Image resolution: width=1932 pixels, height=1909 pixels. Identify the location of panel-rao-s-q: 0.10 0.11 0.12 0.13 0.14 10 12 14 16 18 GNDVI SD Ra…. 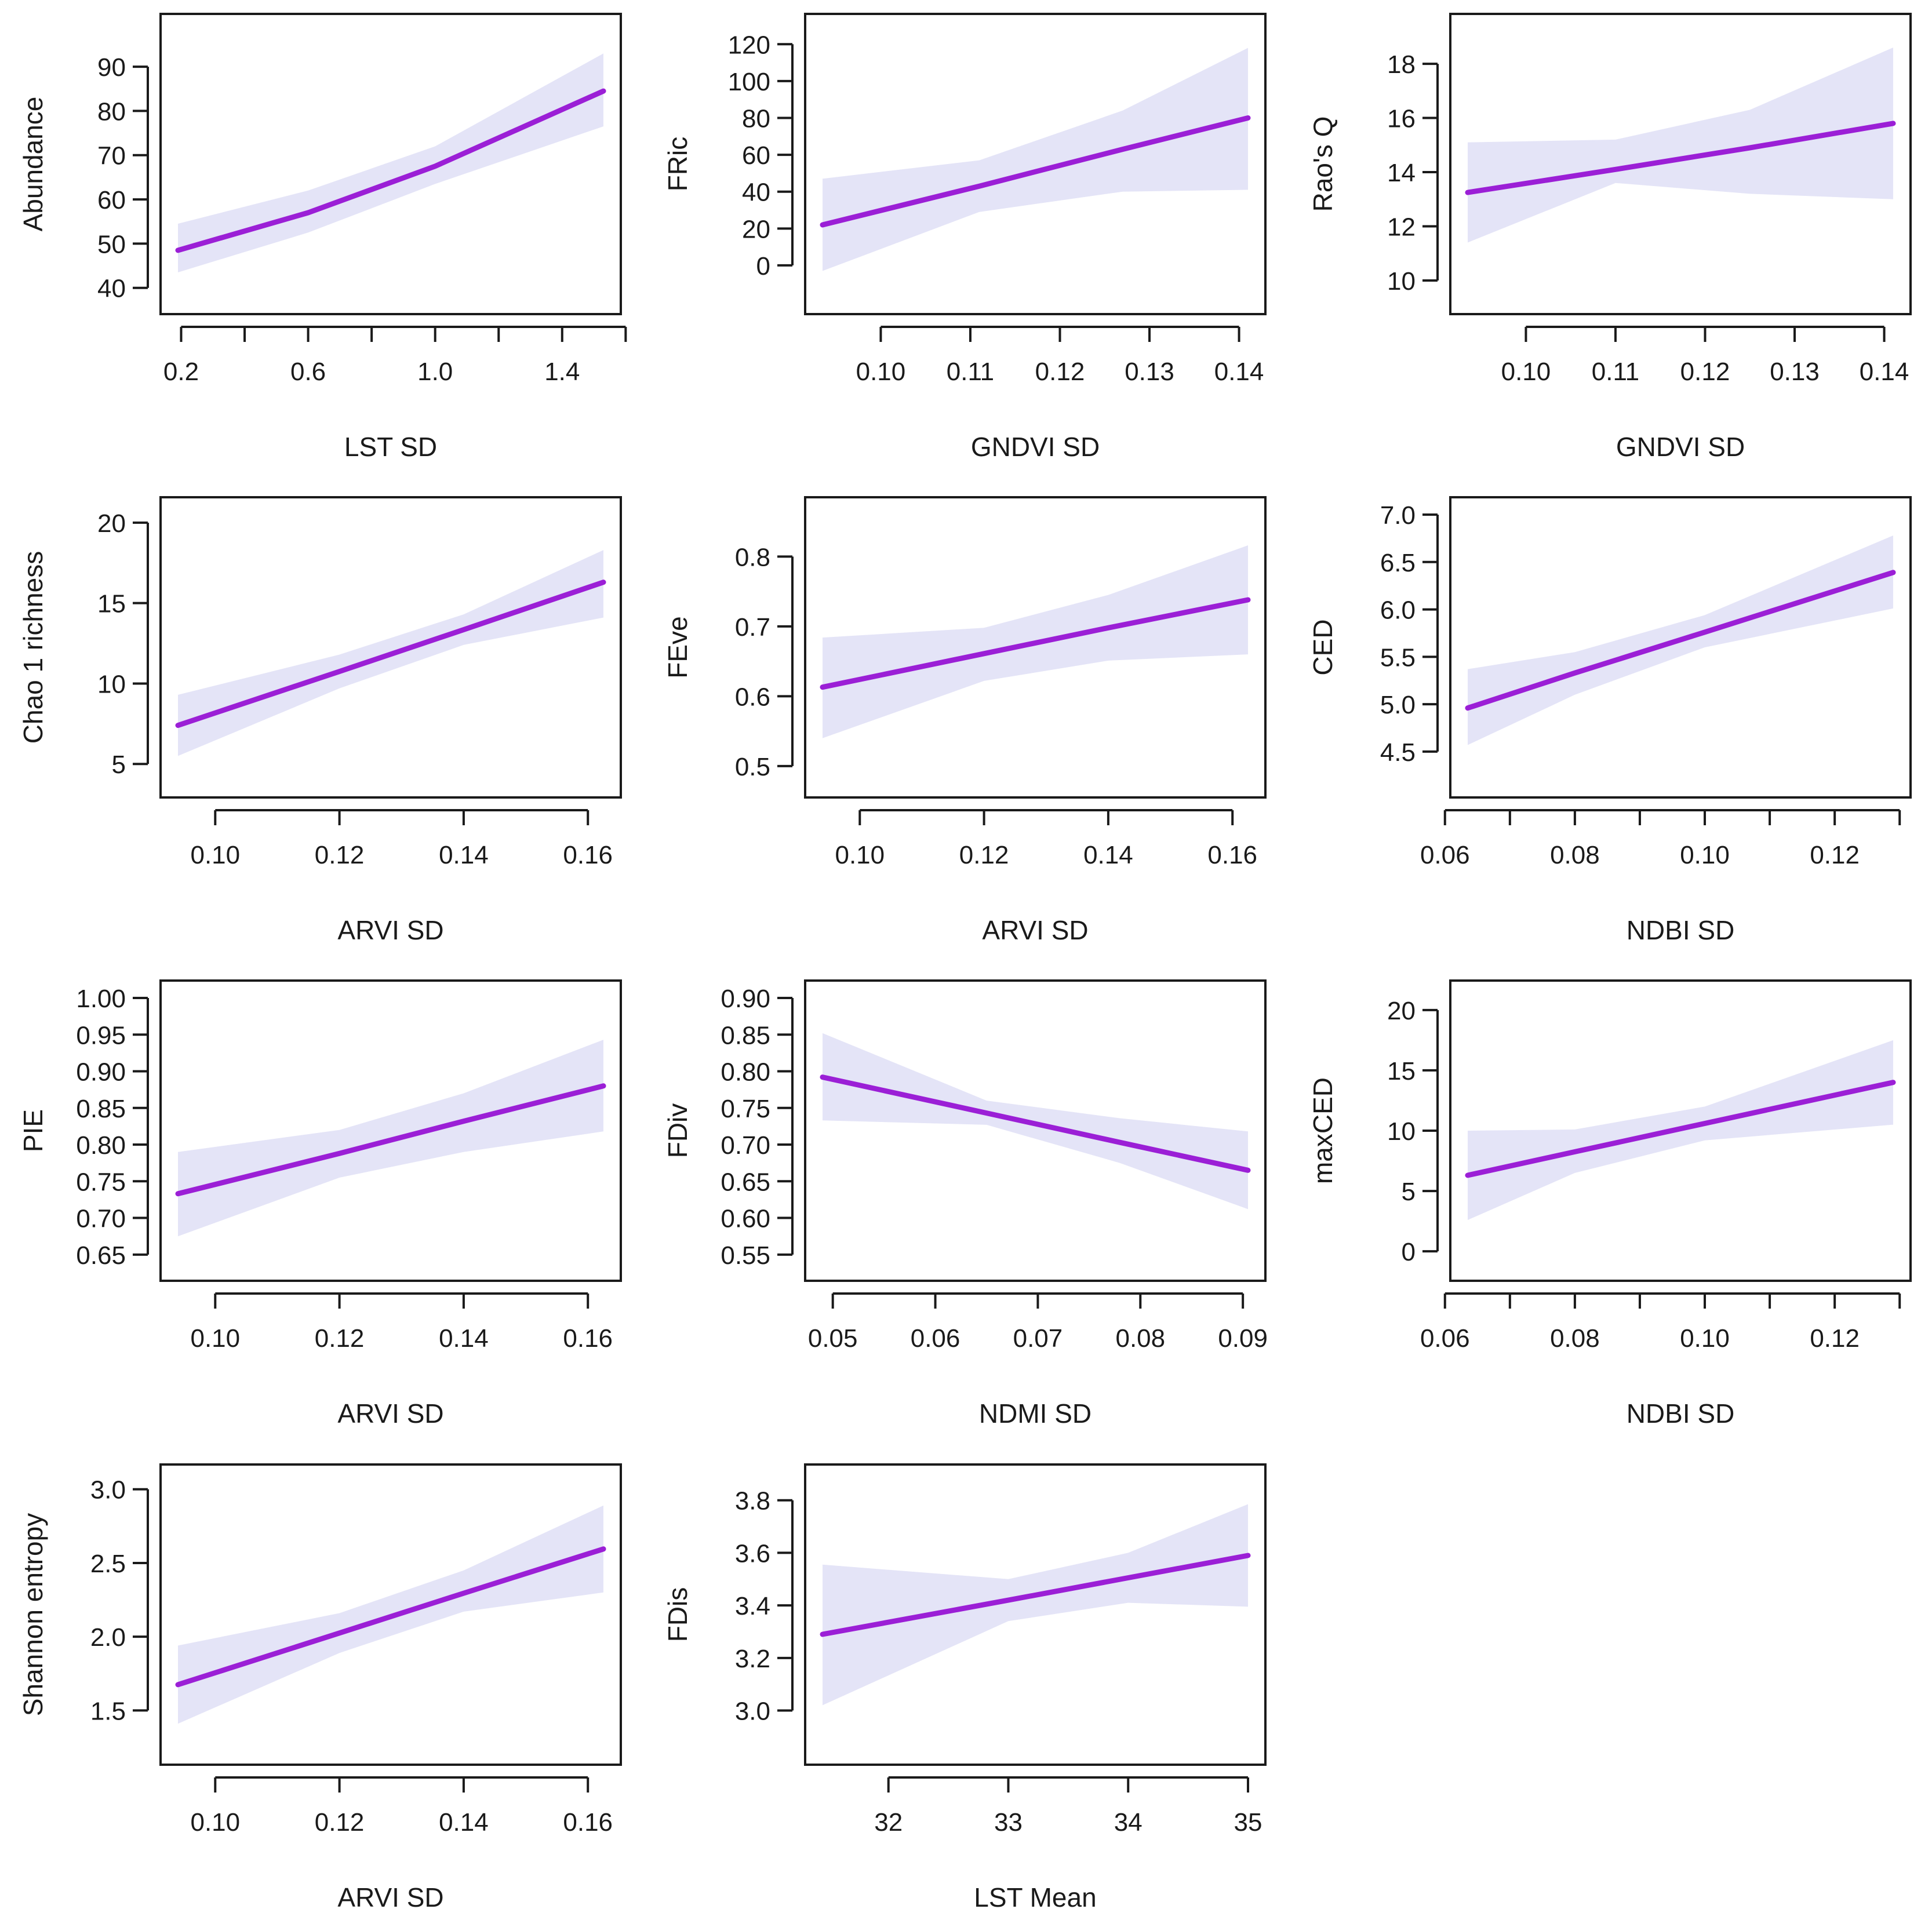
(1610, 238).